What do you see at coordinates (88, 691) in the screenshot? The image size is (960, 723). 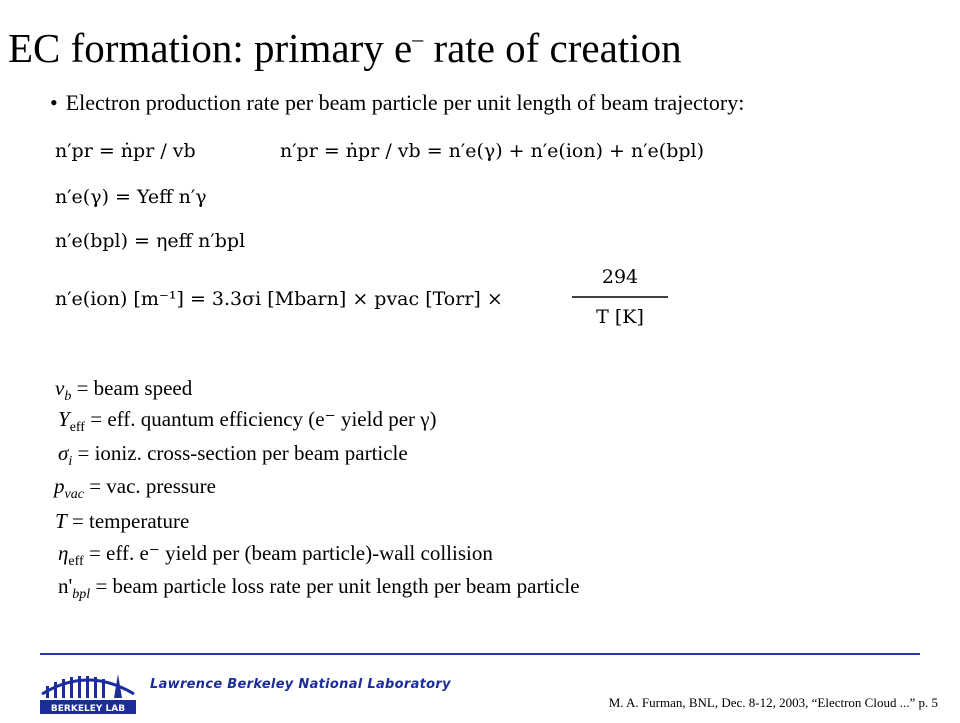 I see `berkeley-lab-logo: BERKELEY LAB` at bounding box center [88, 691].